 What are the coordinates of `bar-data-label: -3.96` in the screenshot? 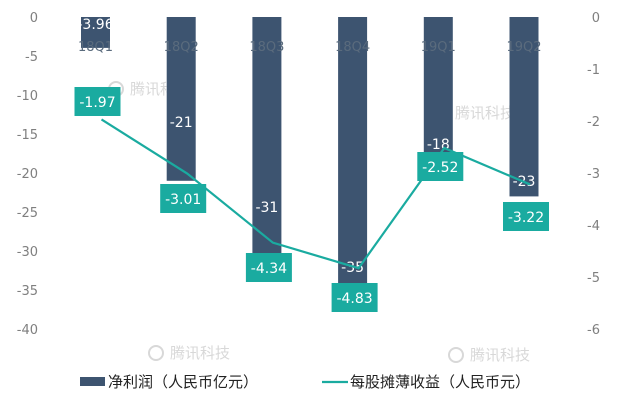 It's located at (95, 25).